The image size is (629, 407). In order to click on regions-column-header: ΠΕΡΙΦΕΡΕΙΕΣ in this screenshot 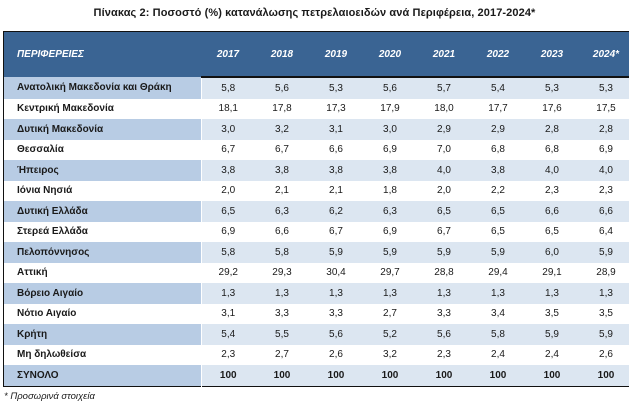, I will do `click(102, 54)`.